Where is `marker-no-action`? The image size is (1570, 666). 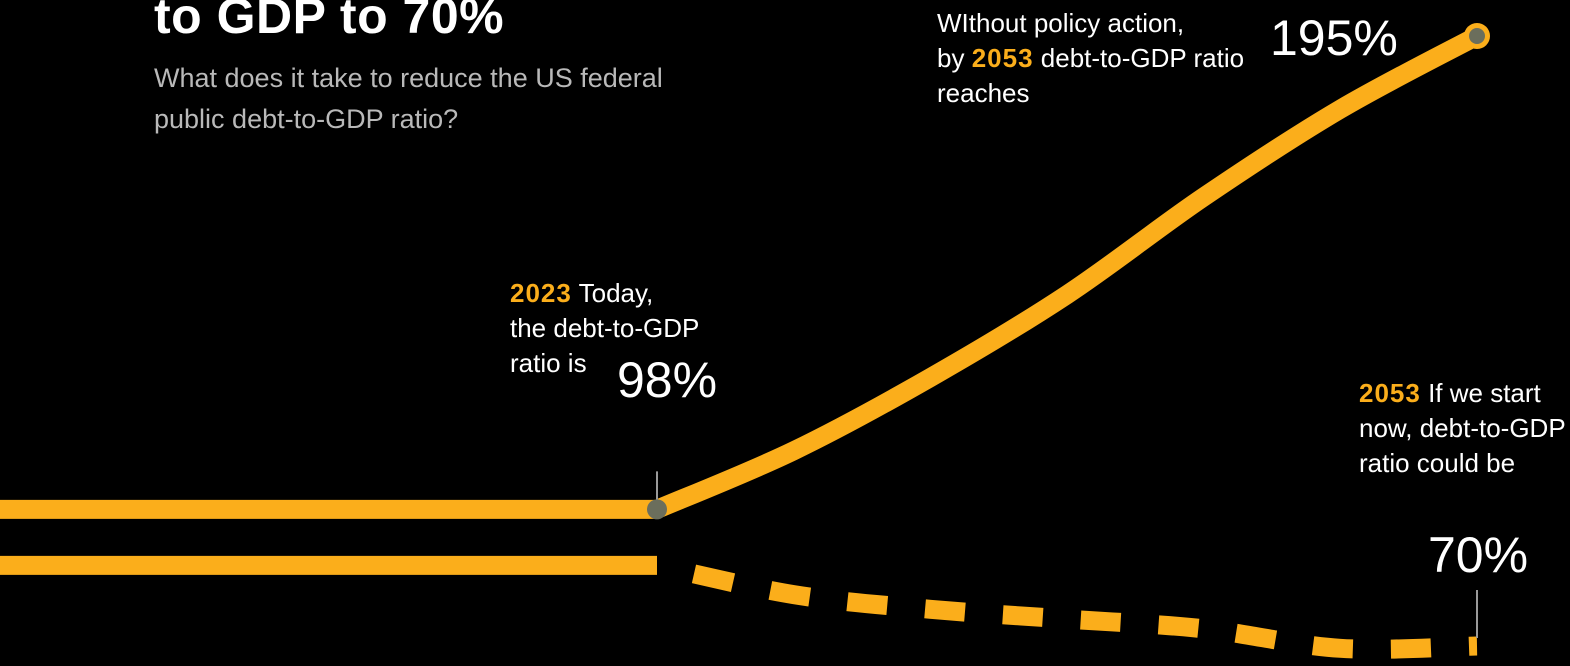
marker-no-action is located at coordinates (1477, 36).